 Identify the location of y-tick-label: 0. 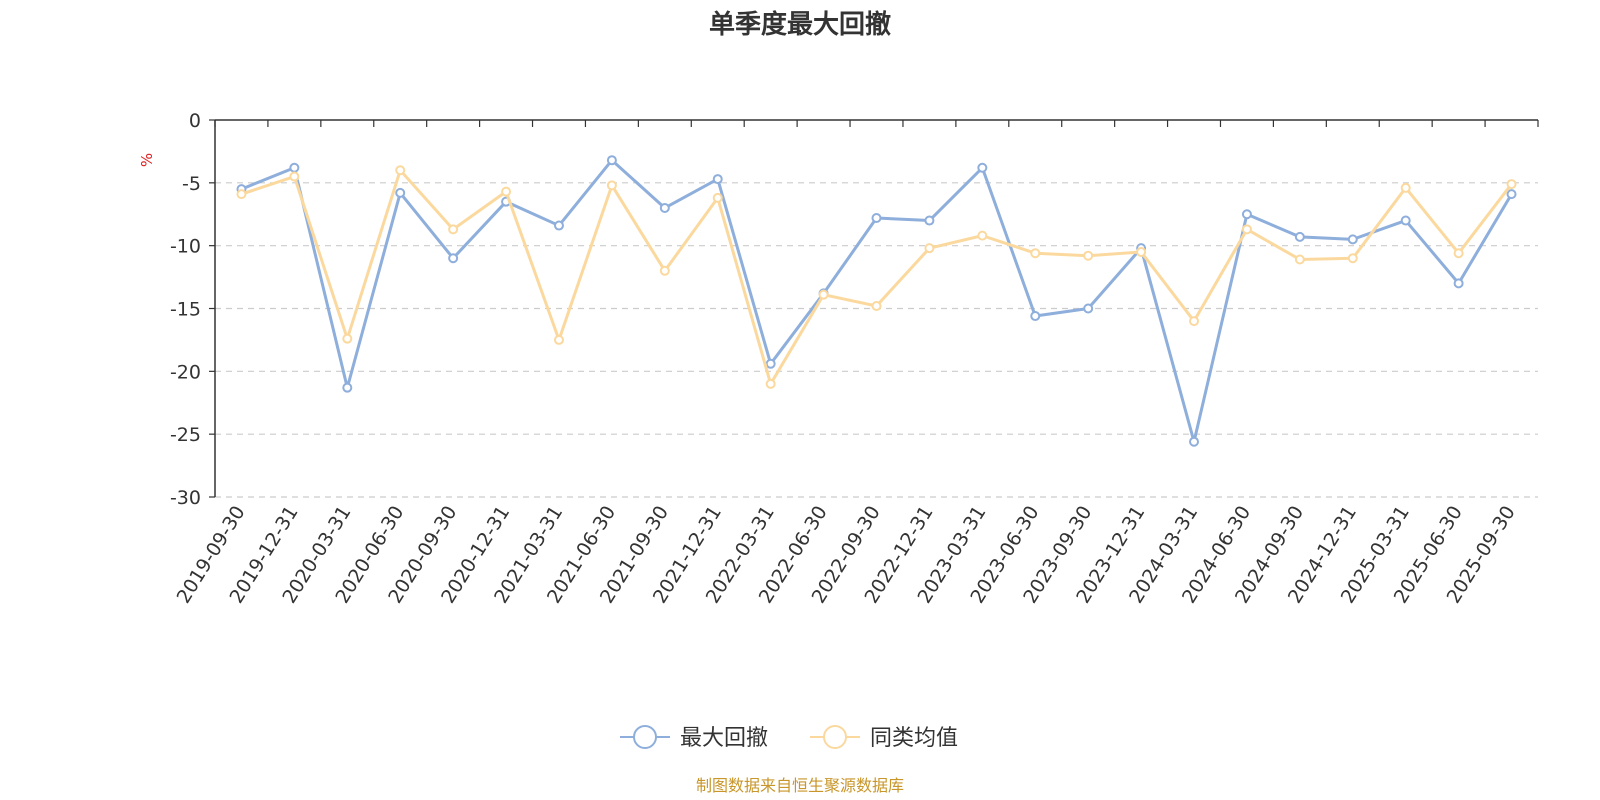
(195, 121).